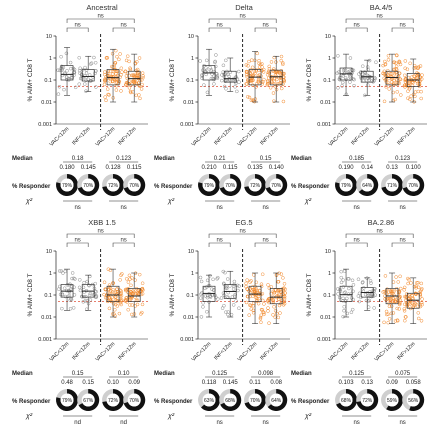 Image resolution: width=440 pixels, height=426 pixels. I want to click on responder-percent: 72%, so click(367, 401).